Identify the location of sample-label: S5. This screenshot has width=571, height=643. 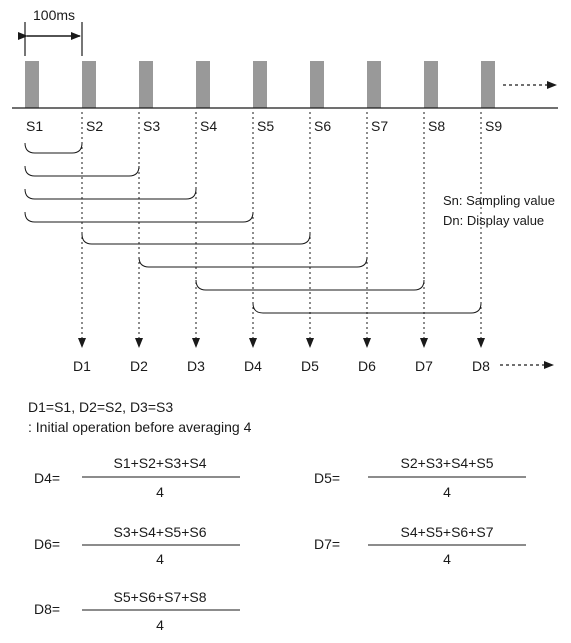
(265, 126).